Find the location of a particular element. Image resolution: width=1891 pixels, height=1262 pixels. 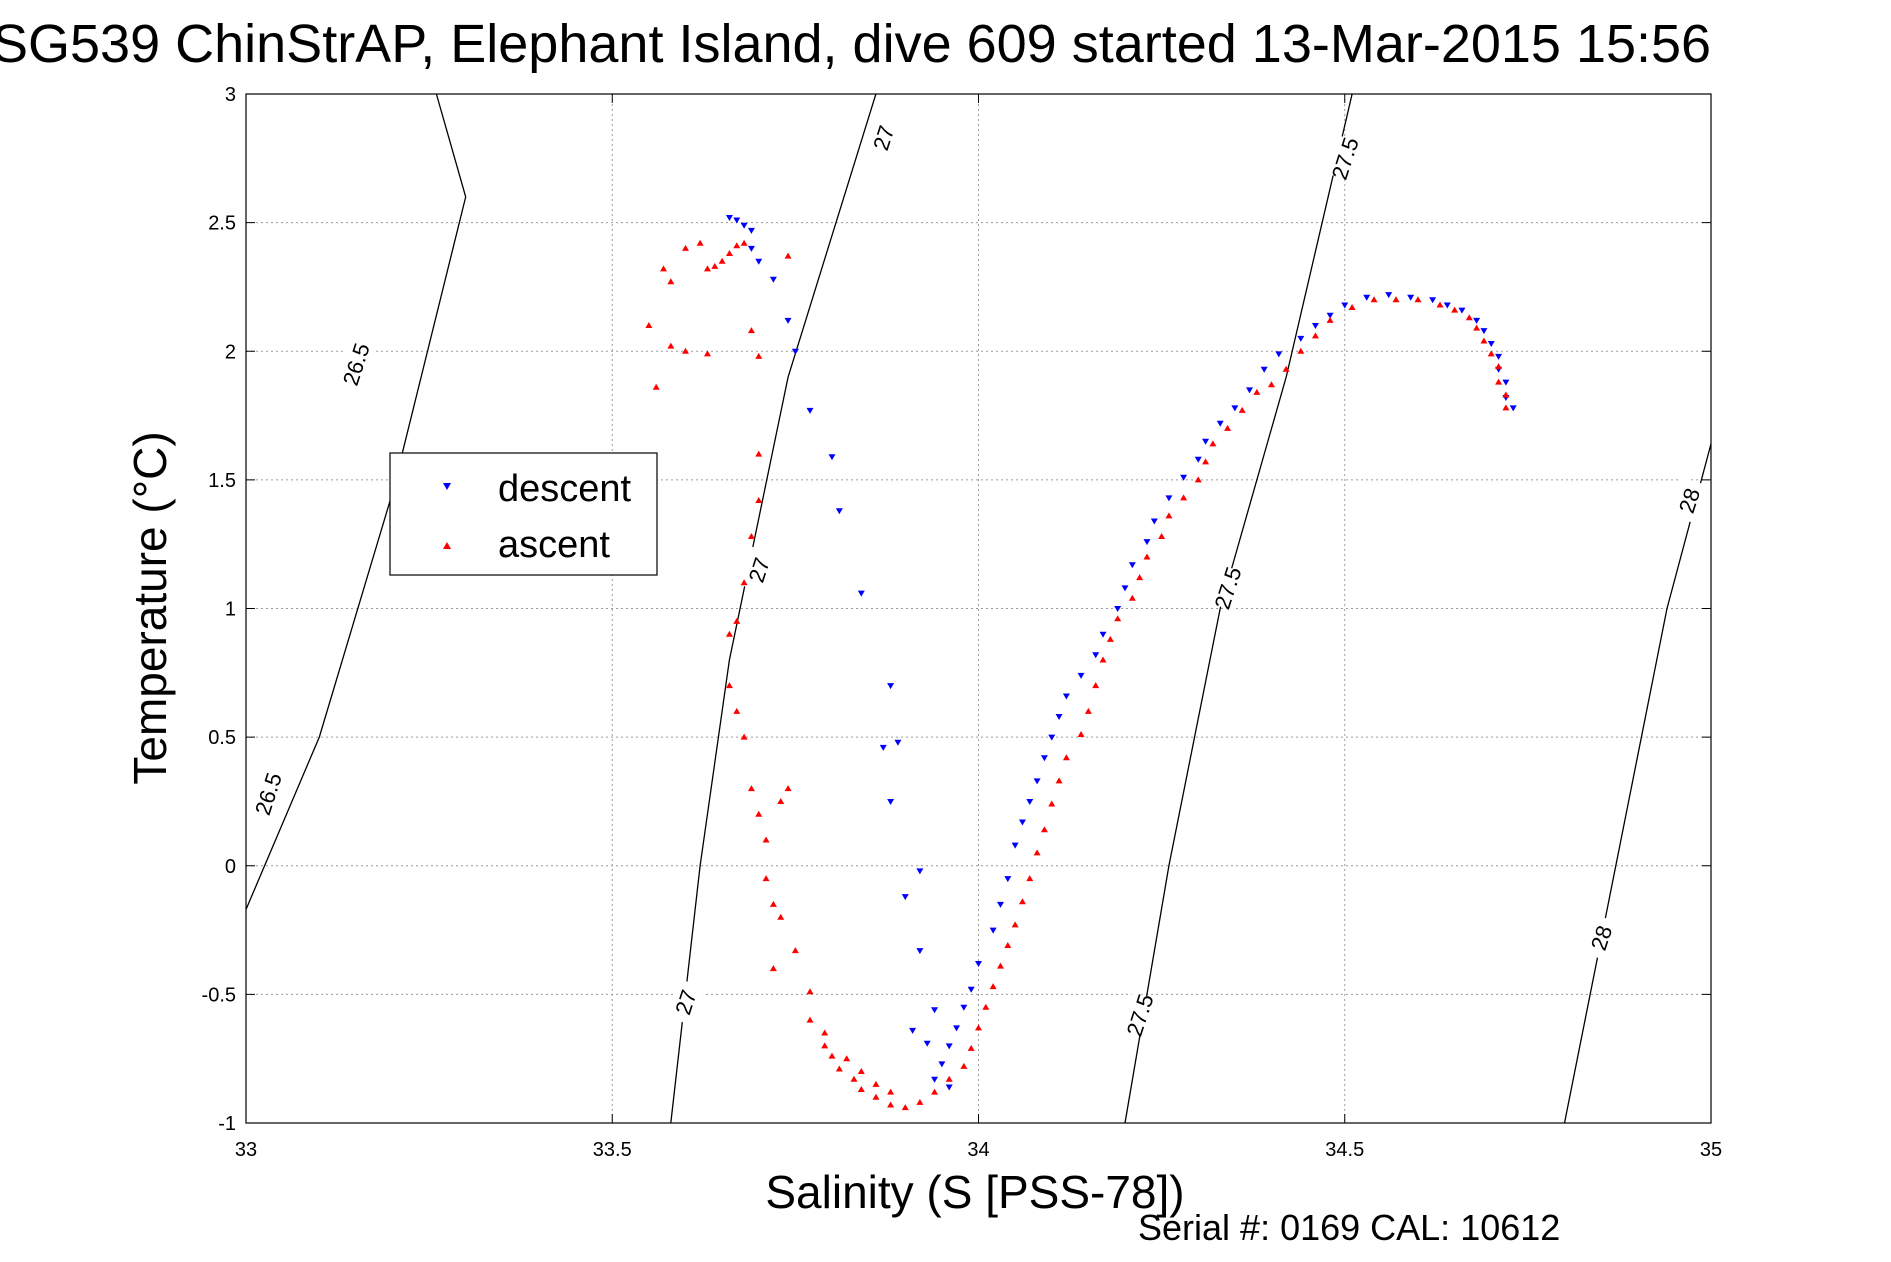

serial-annotation: Serial #: 0169 CAL: 10612 is located at coordinates (1349, 1227).